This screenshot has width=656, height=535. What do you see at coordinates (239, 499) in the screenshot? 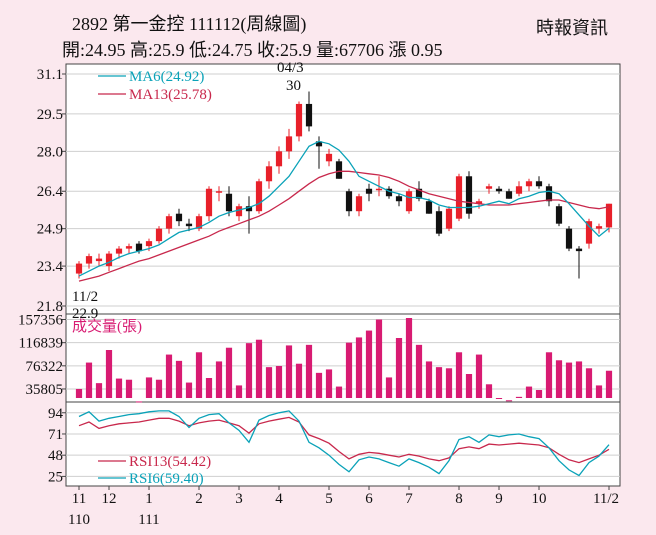
I see `x-tick-label: 3` at bounding box center [239, 499].